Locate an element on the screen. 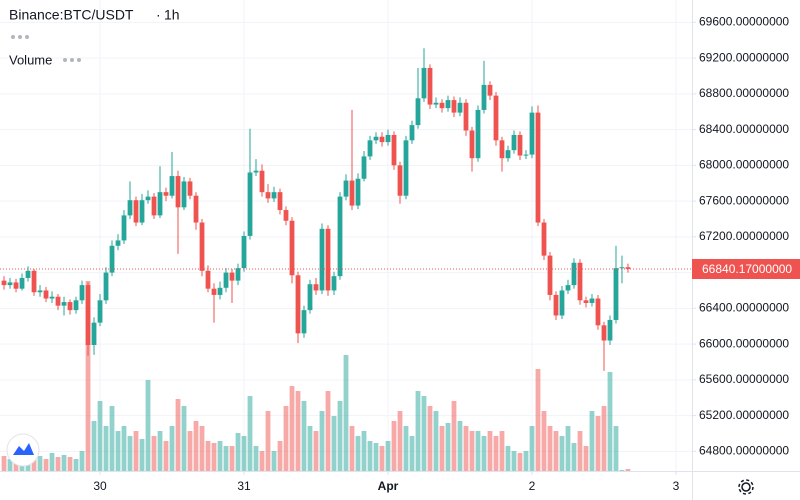 This screenshot has width=800, height=500. y-tick-label: 67200.00000000 is located at coordinates (744, 236).